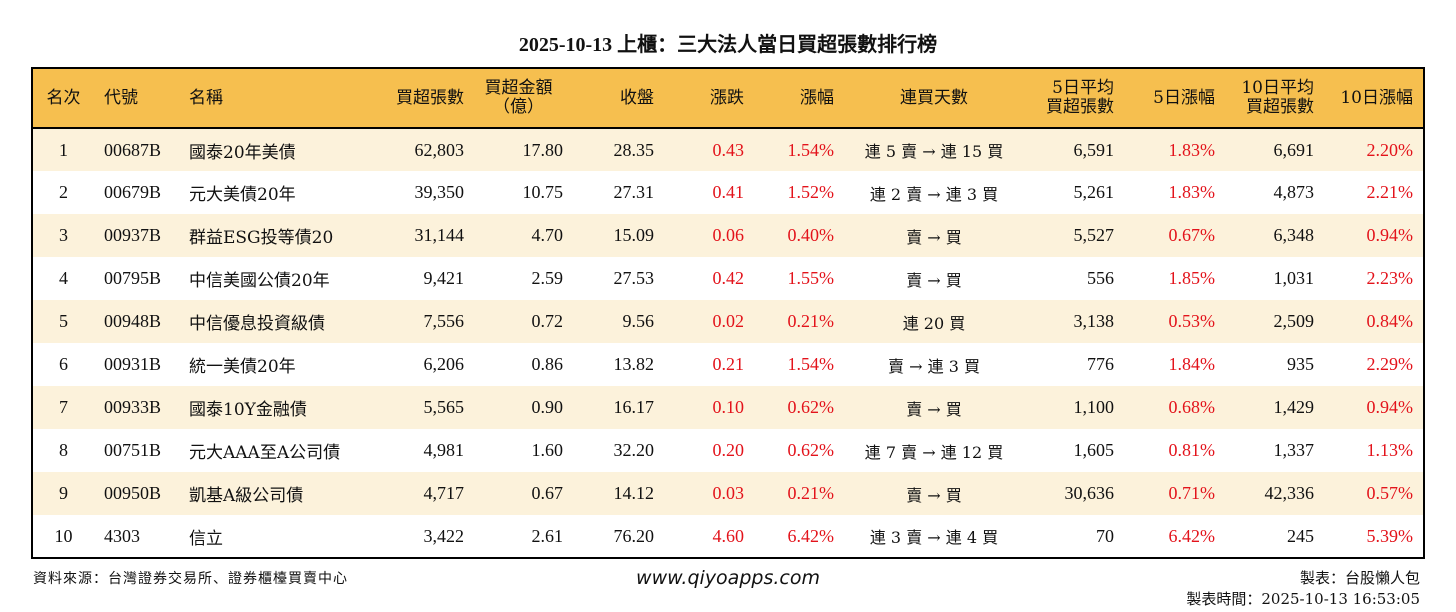 This screenshot has width=1456, height=612. Describe the element at coordinates (246, 496) in the screenshot. I see `cell-name: 凱基A級公司債` at that location.